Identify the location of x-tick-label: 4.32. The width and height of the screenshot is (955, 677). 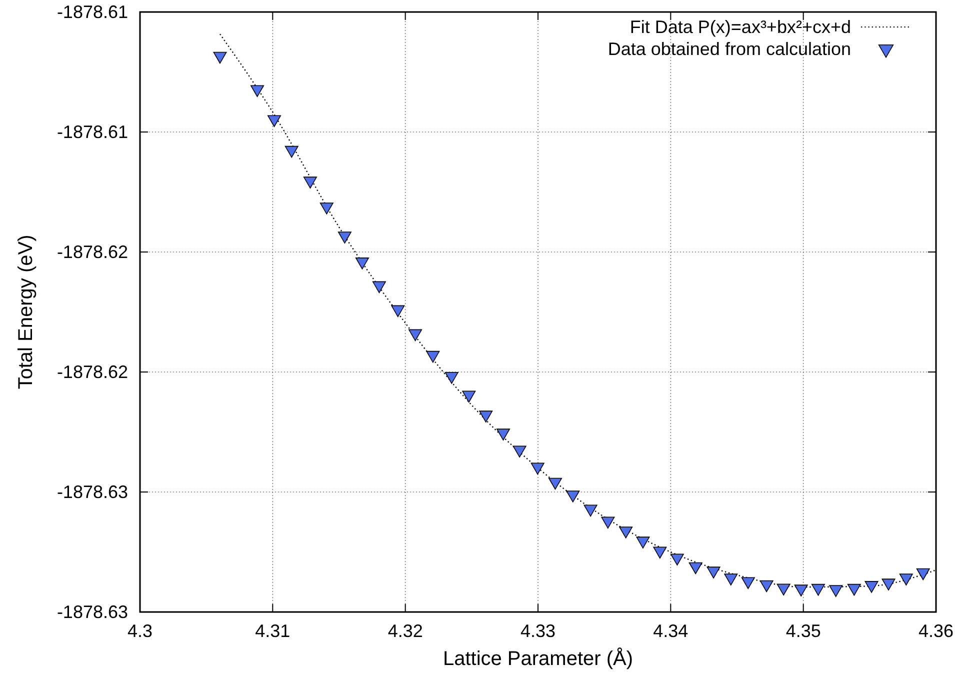
(405, 630).